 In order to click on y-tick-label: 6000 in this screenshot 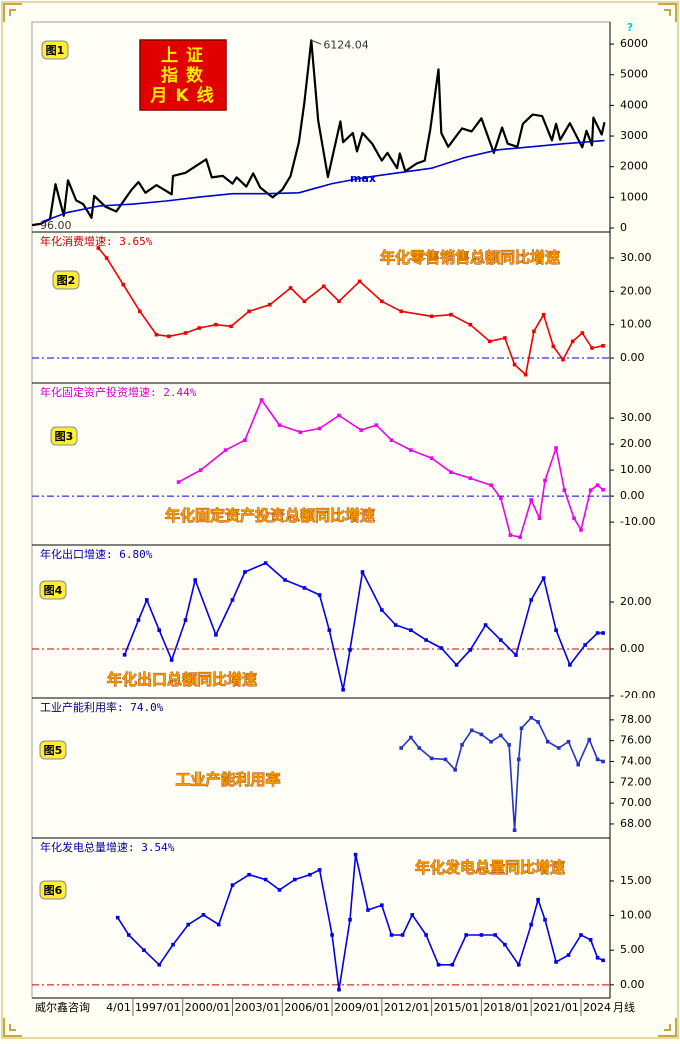, I will do `click(634, 43)`.